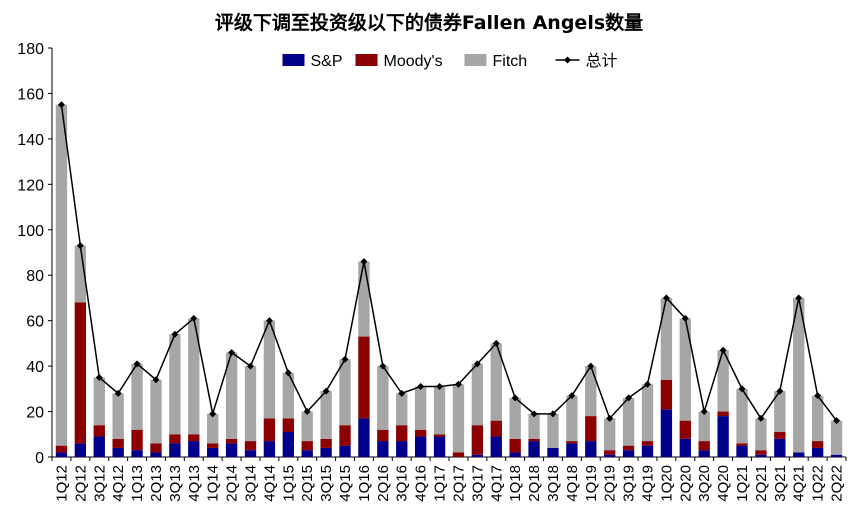  What do you see at coordinates (666, 483) in the screenshot?
I see `x-tick-label: 1Q20` at bounding box center [666, 483].